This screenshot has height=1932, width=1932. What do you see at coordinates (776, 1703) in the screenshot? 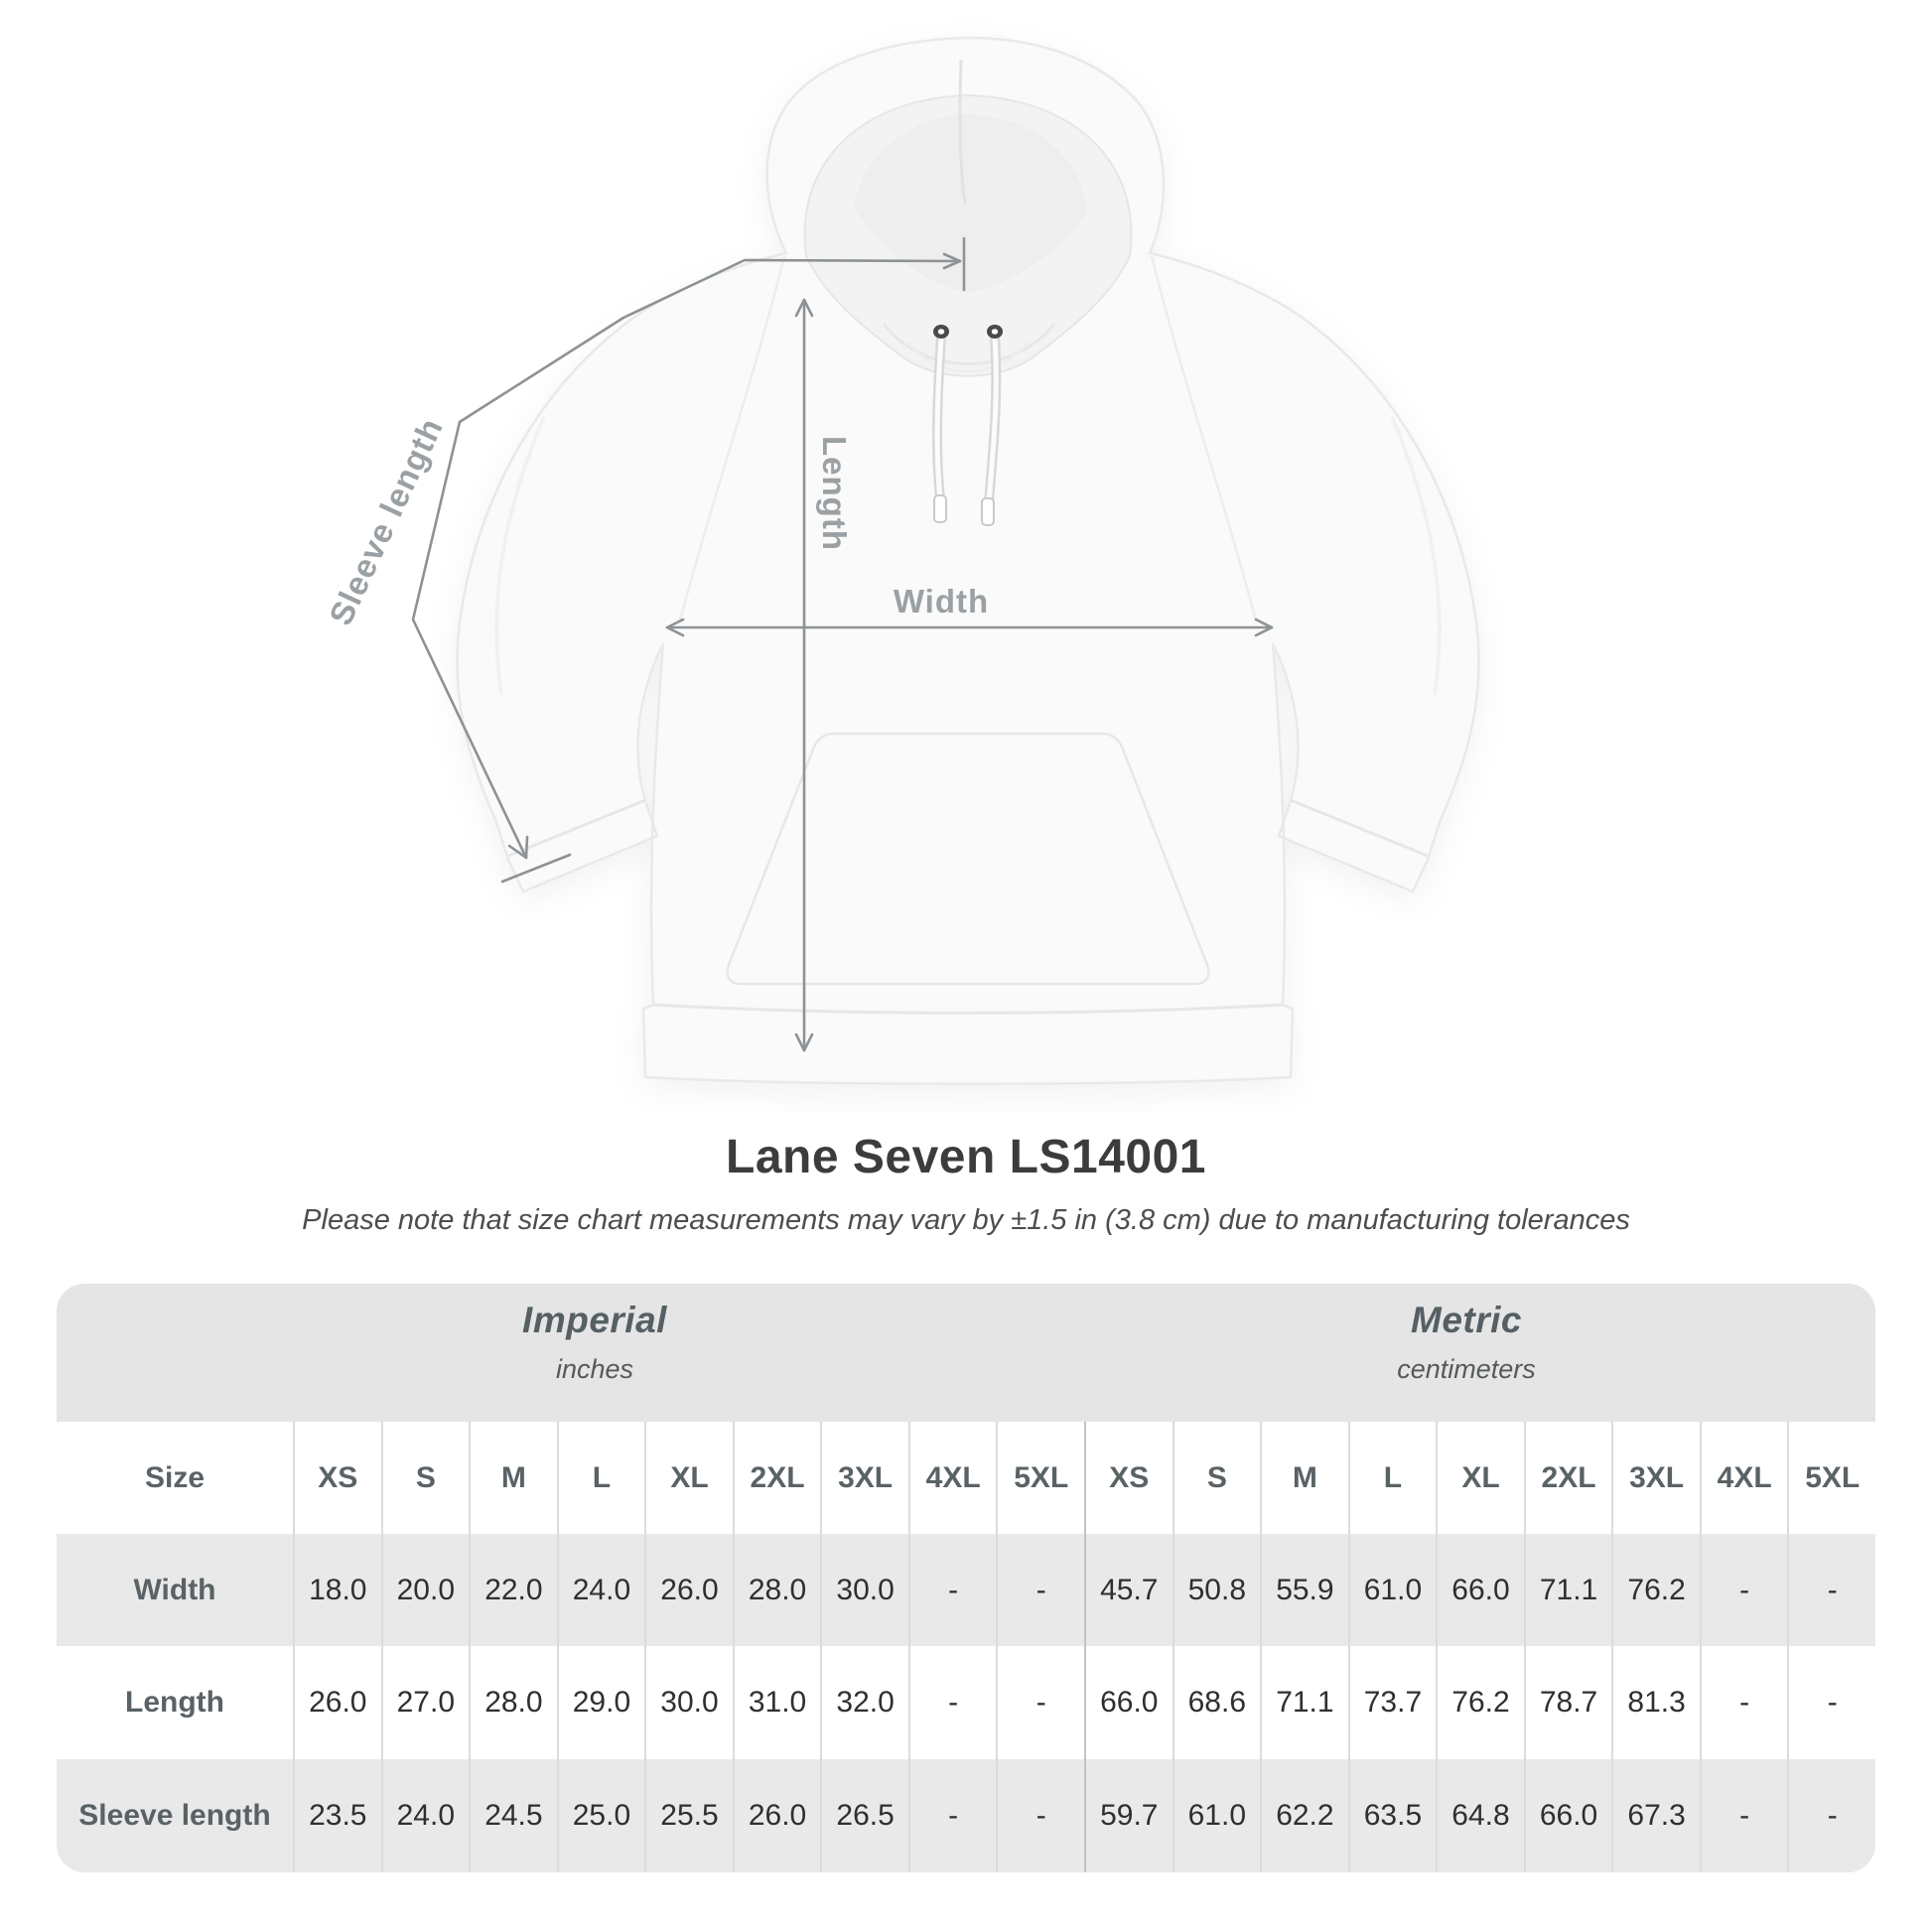
I see `data-cell: 31.0` at bounding box center [776, 1703].